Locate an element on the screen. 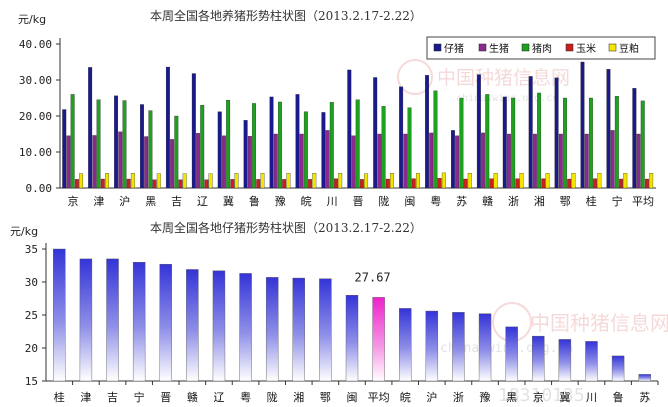 This screenshot has width=668, height=407. chart1-x-tick-label: 鄂 is located at coordinates (565, 201).